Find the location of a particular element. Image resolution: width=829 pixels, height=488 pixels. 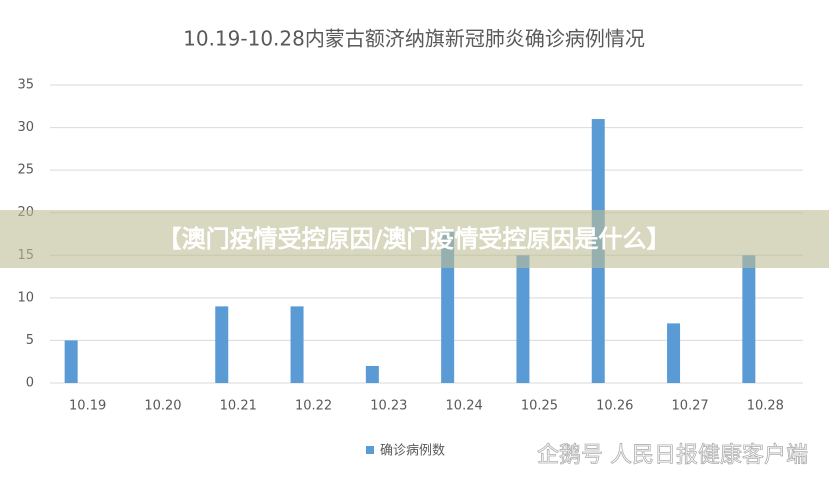

y-tick-label: 5 is located at coordinates (30, 340).